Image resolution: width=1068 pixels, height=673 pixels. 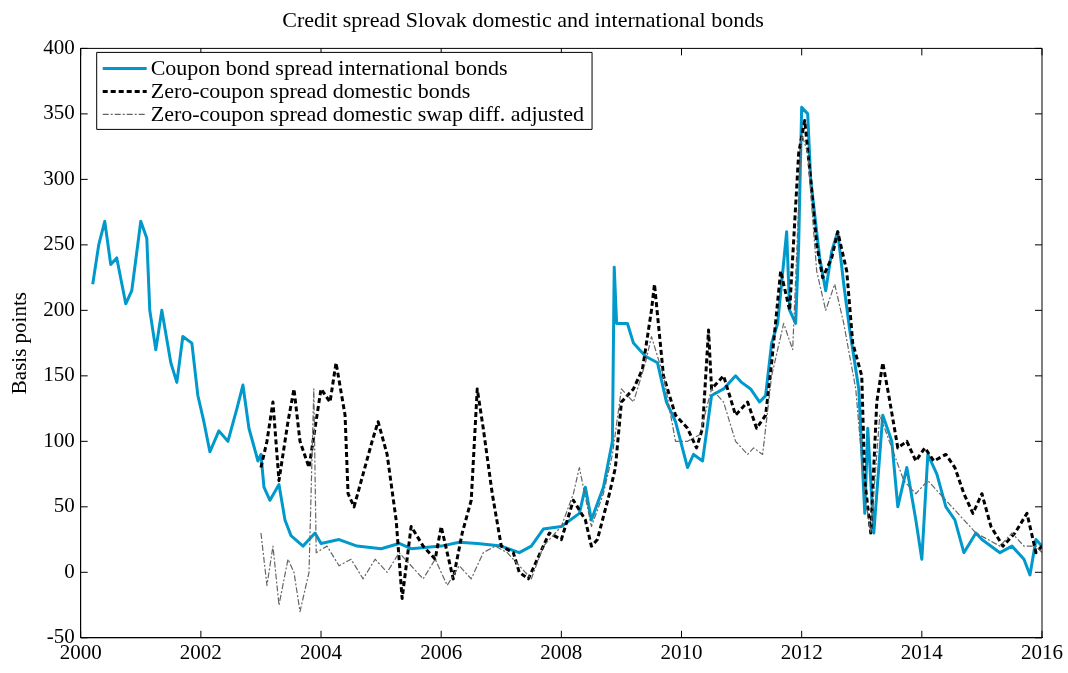 What do you see at coordinates (523, 19) in the screenshot?
I see `chart-title: Credit spread Slovak domestic and international bonds` at bounding box center [523, 19].